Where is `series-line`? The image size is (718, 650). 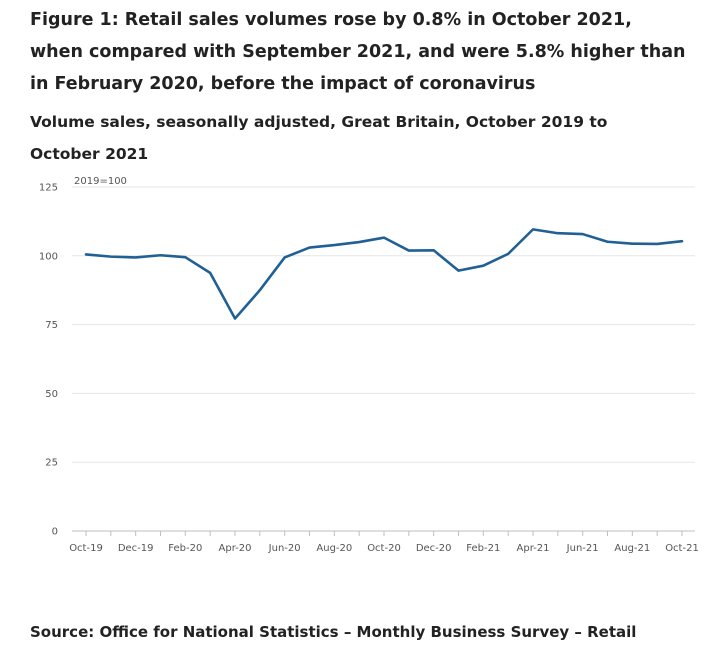
series-line is located at coordinates (384, 274).